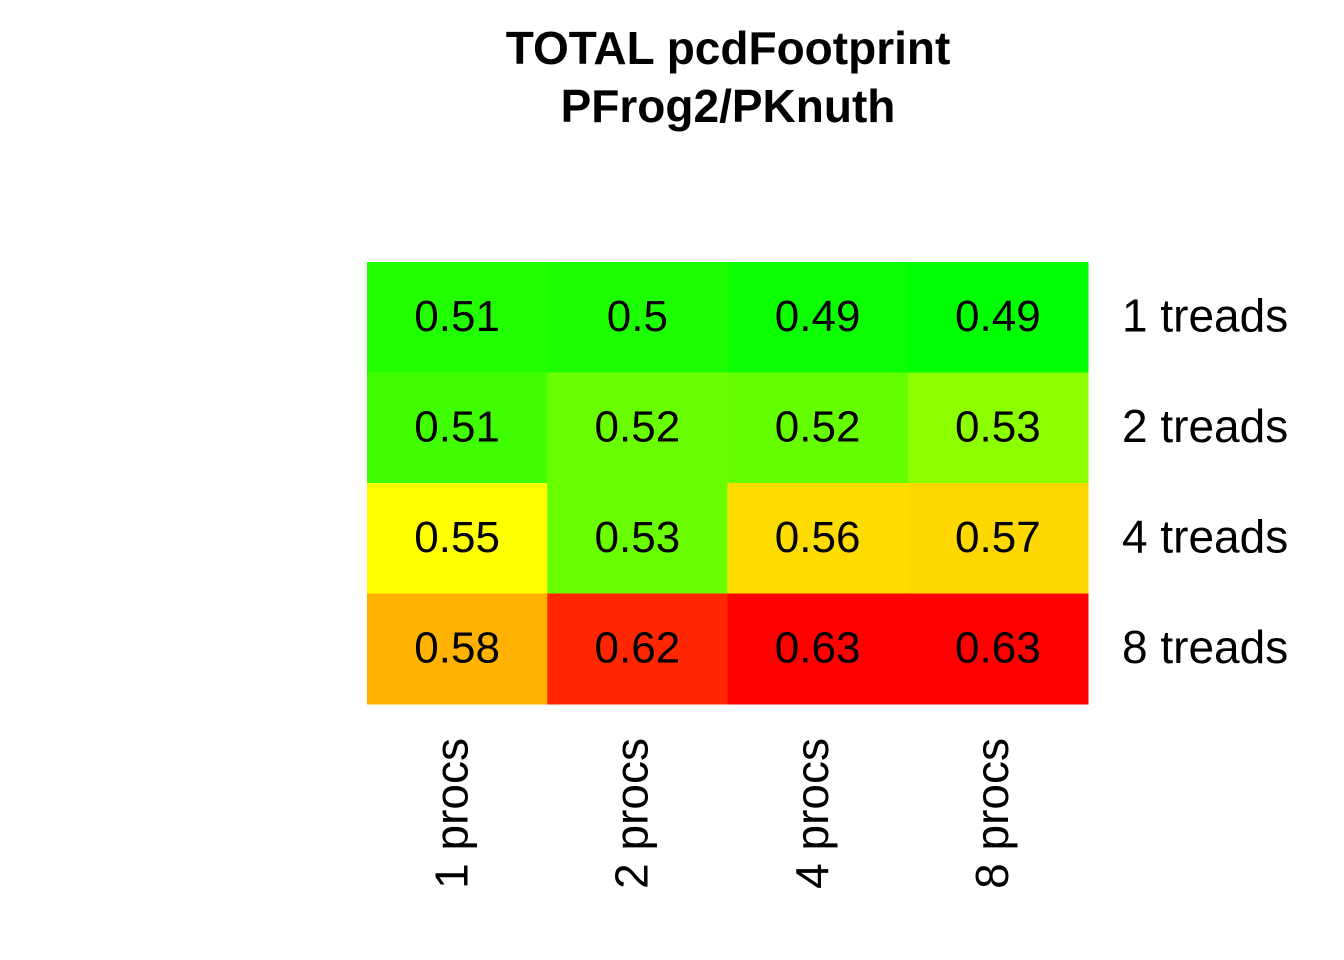 The image size is (1344, 960). I want to click on column-label: 1 procs, so click(451, 813).